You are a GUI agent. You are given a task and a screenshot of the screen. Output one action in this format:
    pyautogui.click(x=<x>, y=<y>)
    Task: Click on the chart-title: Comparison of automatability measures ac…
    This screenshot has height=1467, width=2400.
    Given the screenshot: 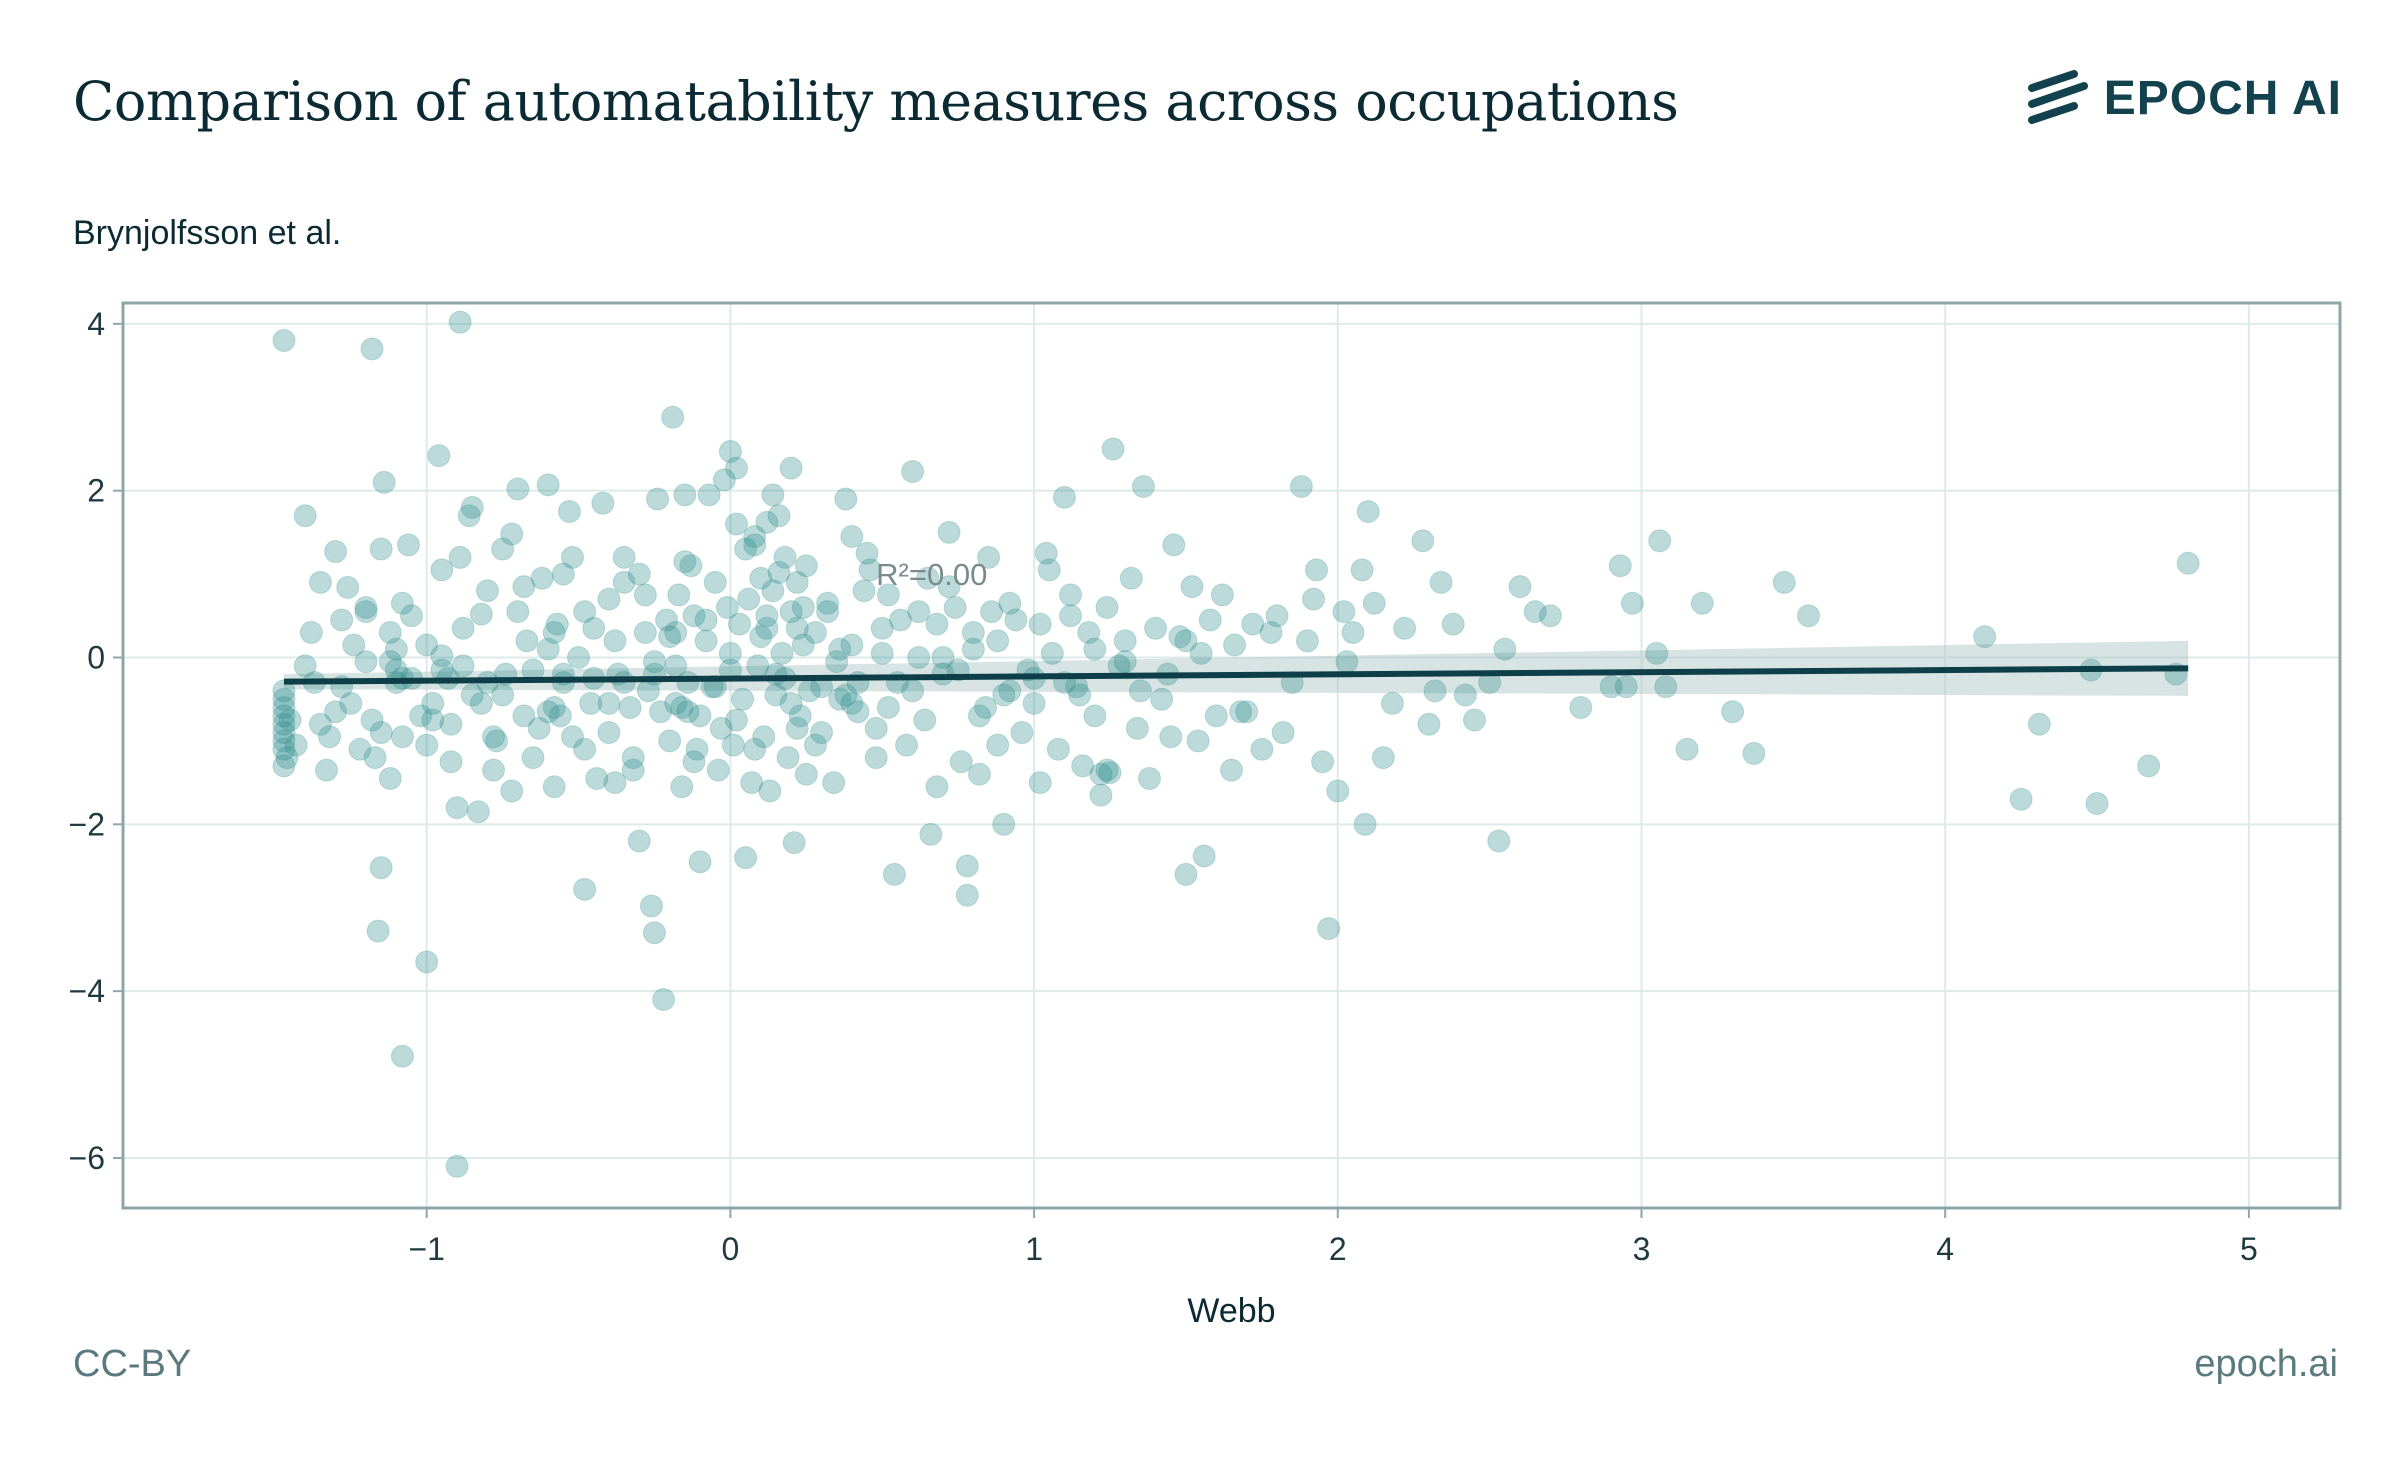 What is the action you would take?
    pyautogui.click(x=876, y=101)
    